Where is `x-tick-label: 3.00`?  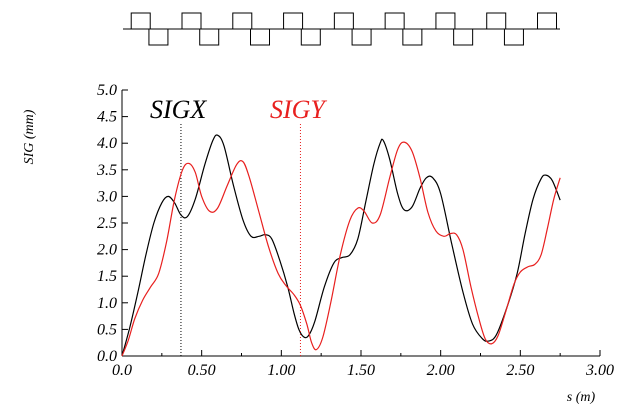
x-tick-label: 3.00 is located at coordinates (599, 370).